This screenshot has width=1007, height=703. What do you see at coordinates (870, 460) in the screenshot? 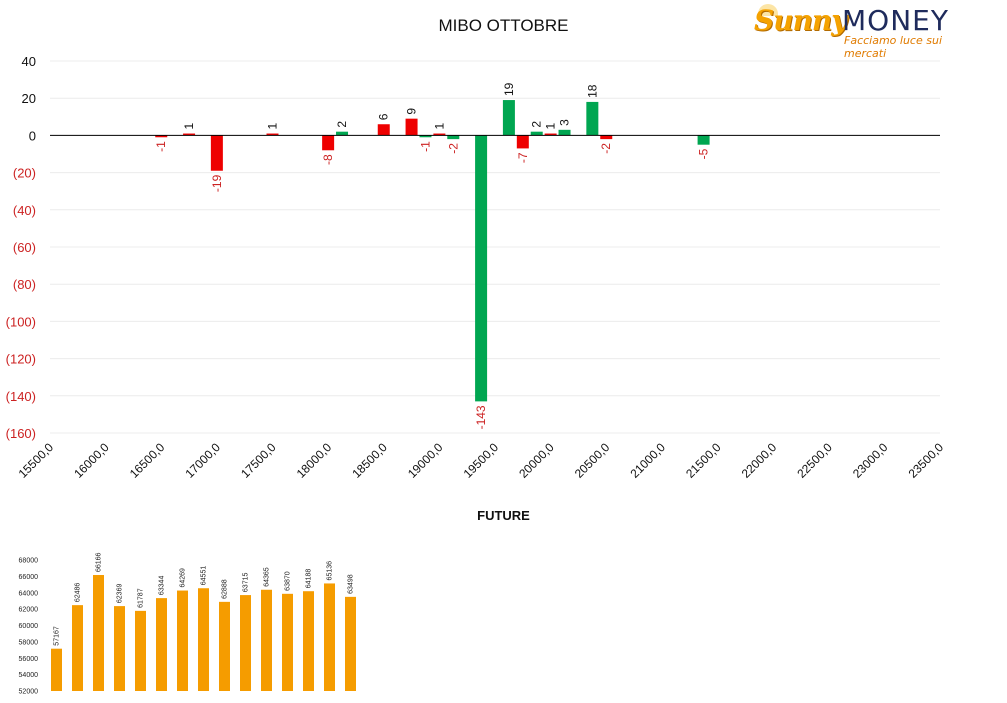
I see `x-tick-label: 23000,0` at bounding box center [870, 460].